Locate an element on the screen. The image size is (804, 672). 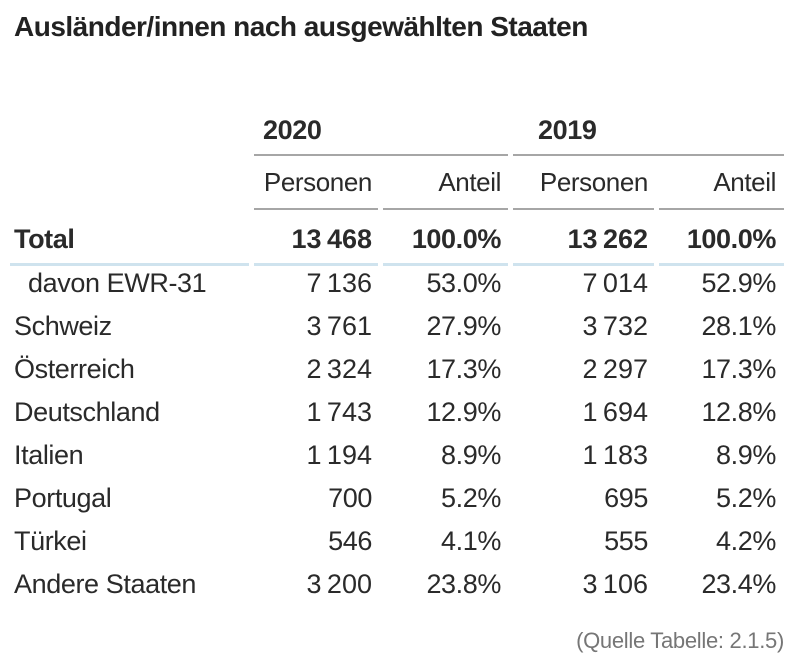
cell-anteil-2019: 52.9% is located at coordinates (738, 283).